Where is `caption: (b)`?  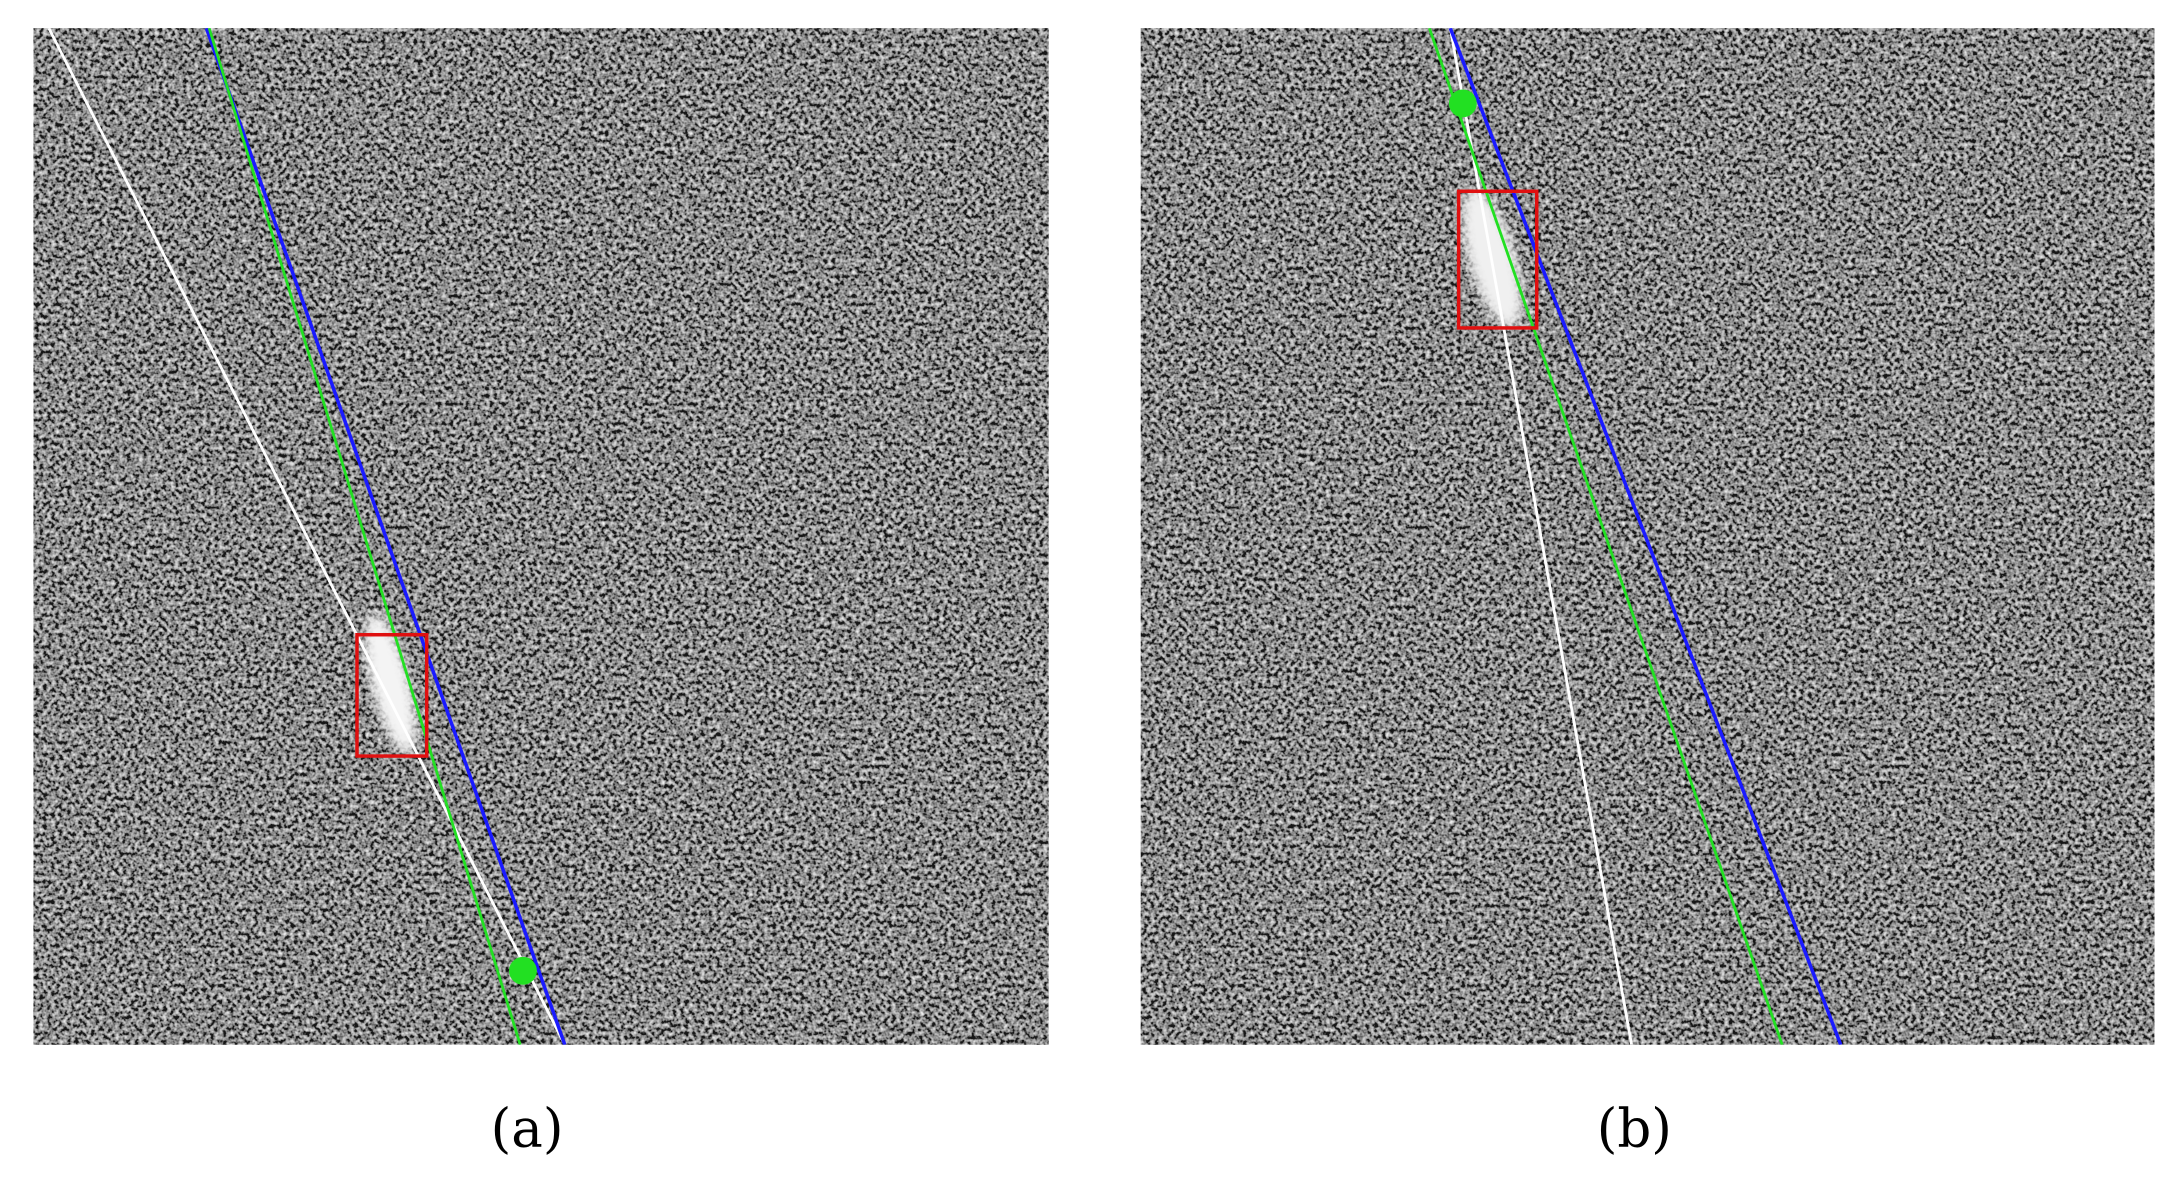
caption: (b) is located at coordinates (1634, 1129).